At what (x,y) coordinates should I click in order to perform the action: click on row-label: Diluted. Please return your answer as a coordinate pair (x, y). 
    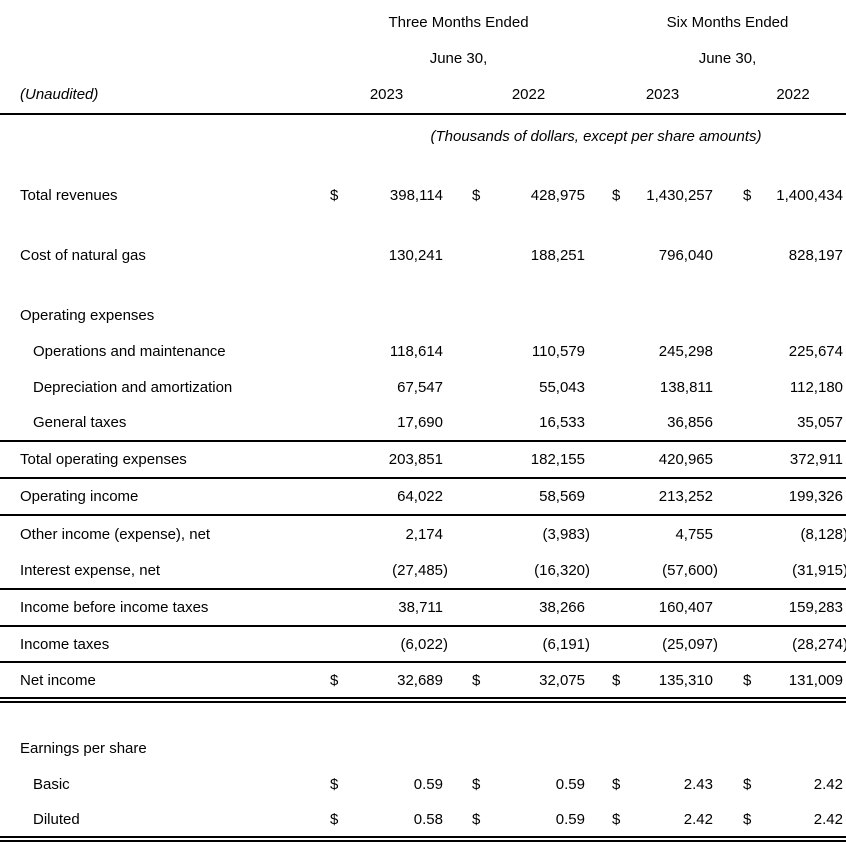
    Looking at the image, I should click on (161, 822).